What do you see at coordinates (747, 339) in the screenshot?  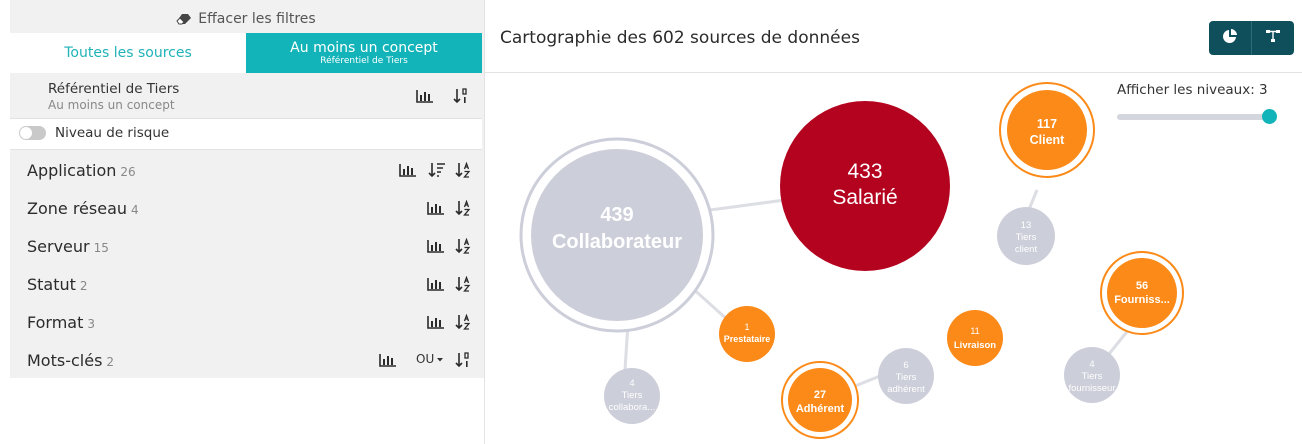 I see `node-label: Prestataire` at bounding box center [747, 339].